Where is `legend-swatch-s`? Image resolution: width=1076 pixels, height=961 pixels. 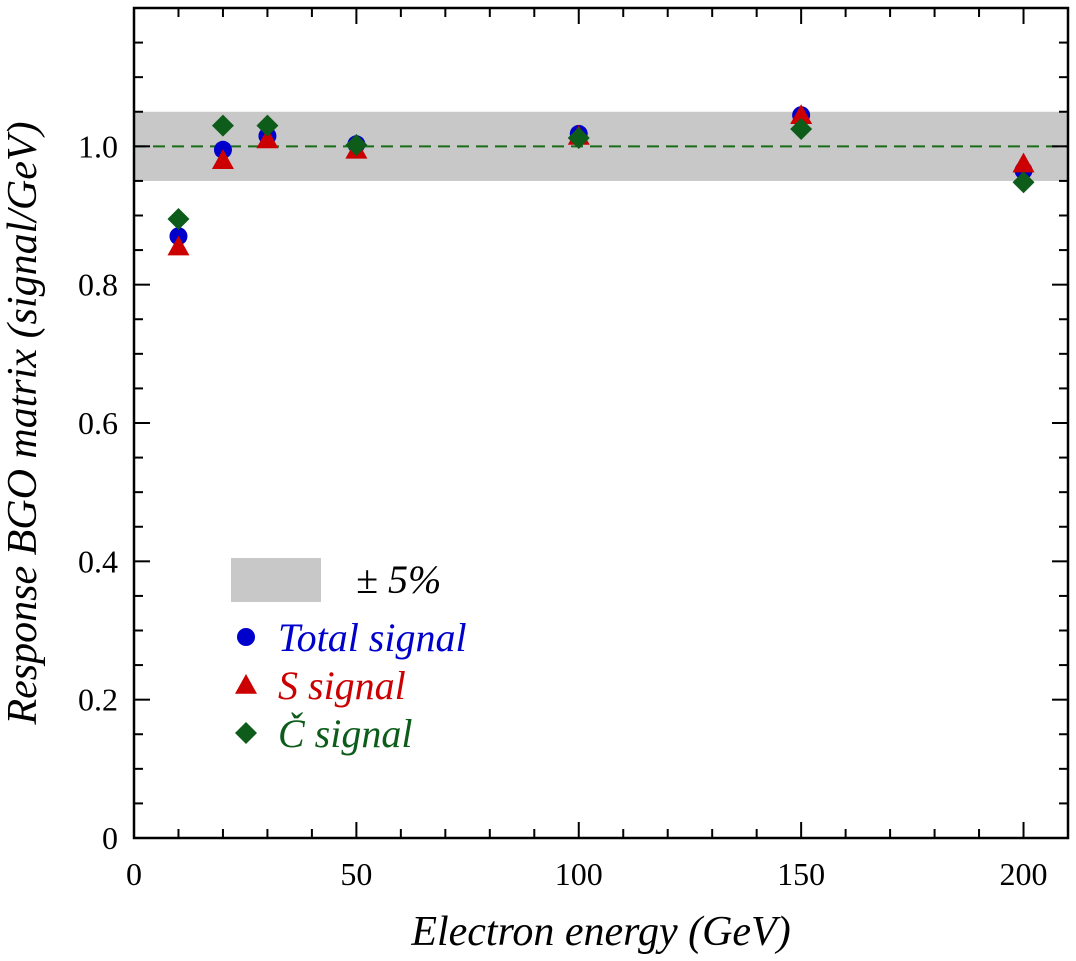 legend-swatch-s is located at coordinates (246, 684).